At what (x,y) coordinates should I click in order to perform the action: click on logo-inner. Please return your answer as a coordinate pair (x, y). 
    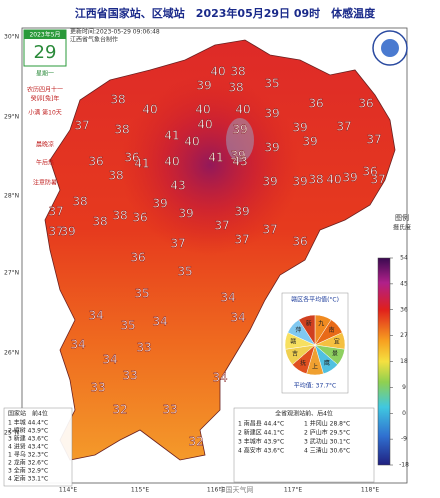
    Looking at the image, I should click on (390, 48).